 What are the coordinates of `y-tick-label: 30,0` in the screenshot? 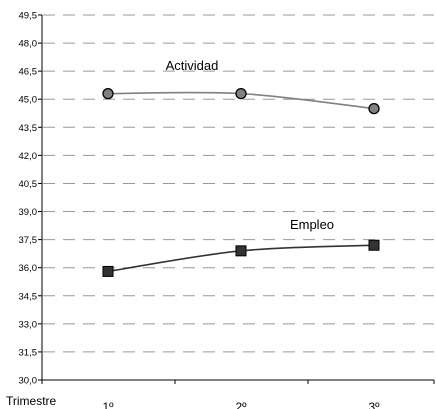 It's located at (28, 381).